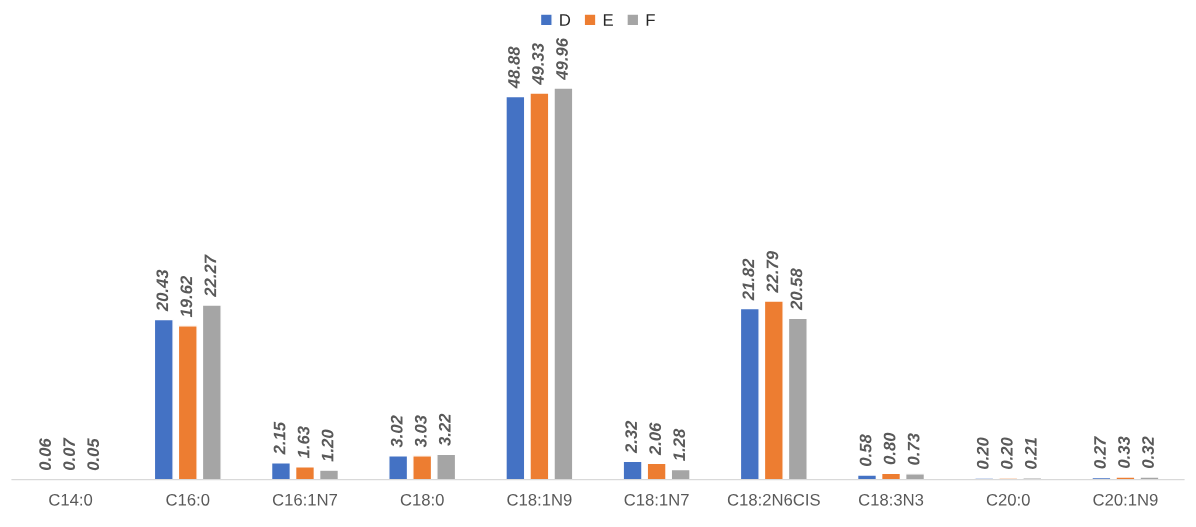 This screenshot has height=527, width=1196. I want to click on x-tick-label: C20:0, so click(1008, 499).